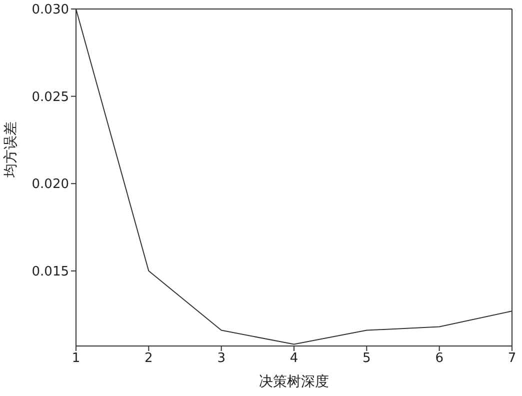 This screenshot has height=396, width=522. What do you see at coordinates (439, 358) in the screenshot?
I see `x-tick-label: 6` at bounding box center [439, 358].